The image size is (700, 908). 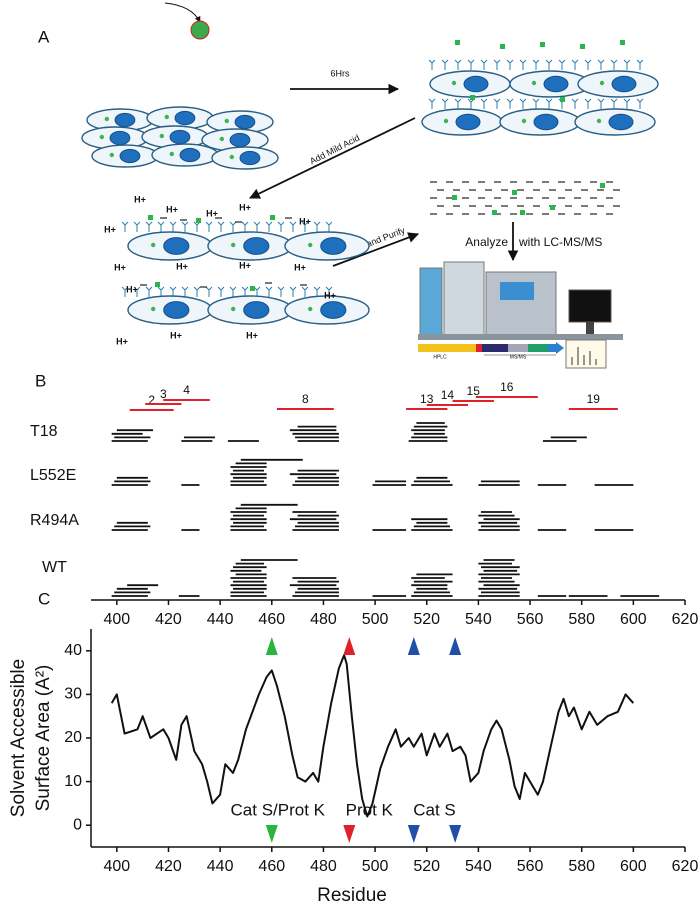 What do you see at coordinates (633, 619) in the screenshot?
I see `x-tick-label: 600` at bounding box center [633, 619].